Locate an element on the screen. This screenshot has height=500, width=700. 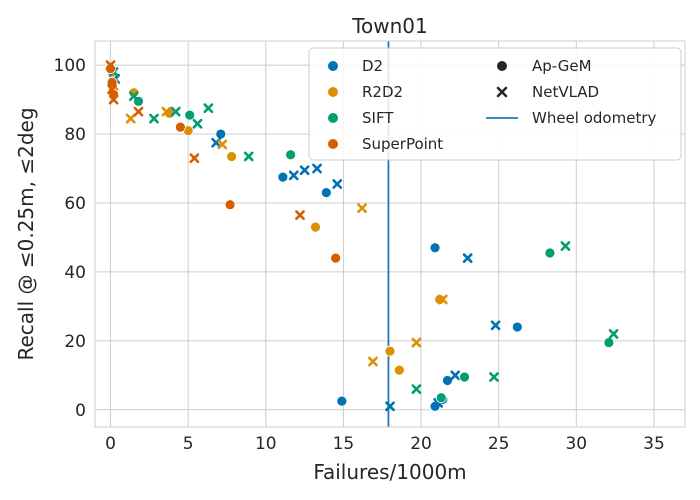
legend-r2d2-label: R2D2 is located at coordinates (382, 92).